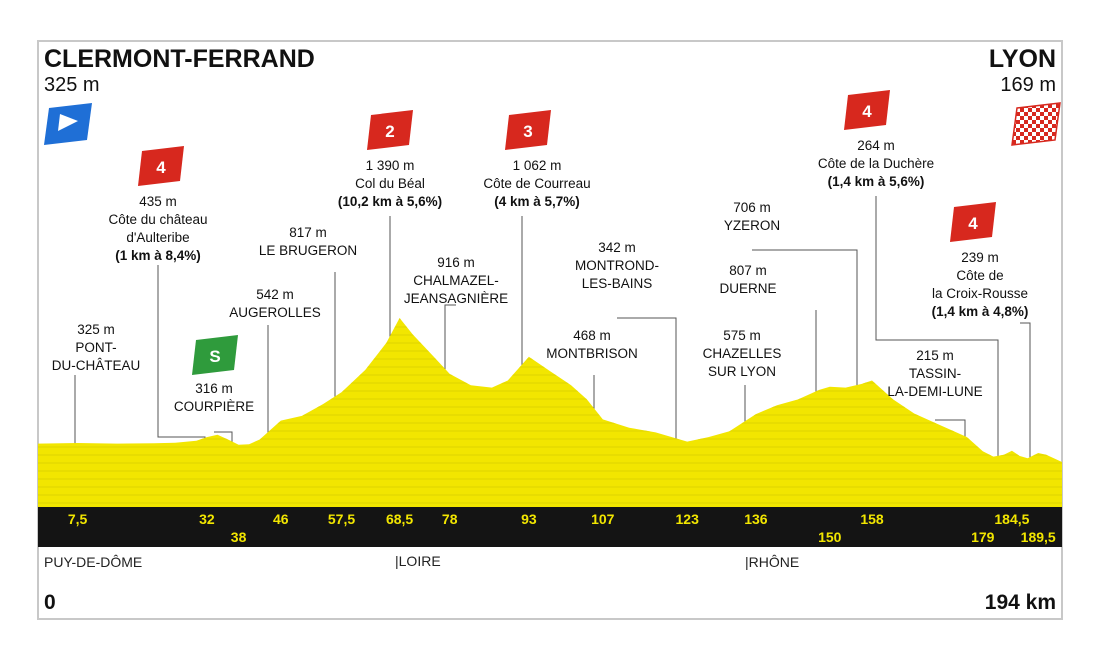  I want to click on waypoint-text: 575 m, so click(742, 335).